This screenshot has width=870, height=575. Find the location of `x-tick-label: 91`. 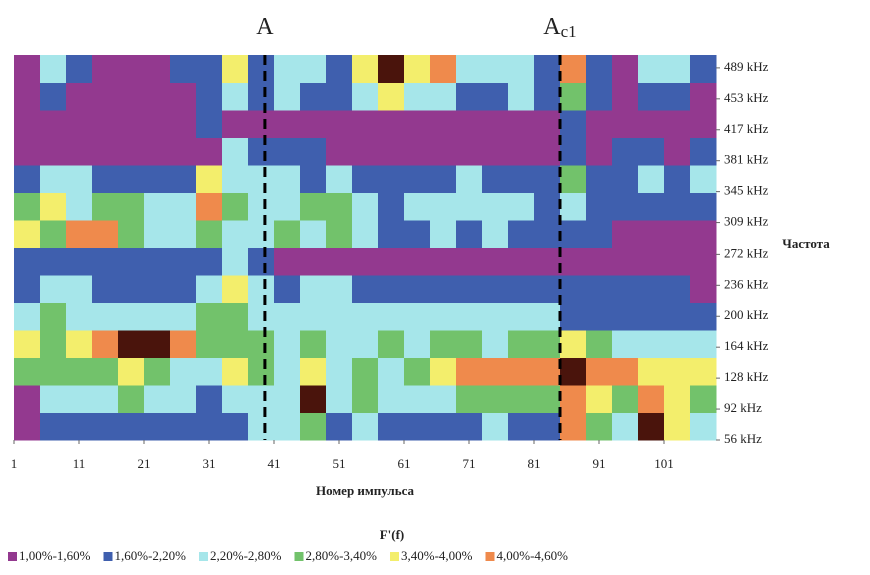

x-tick-label: 91 is located at coordinates (599, 463).